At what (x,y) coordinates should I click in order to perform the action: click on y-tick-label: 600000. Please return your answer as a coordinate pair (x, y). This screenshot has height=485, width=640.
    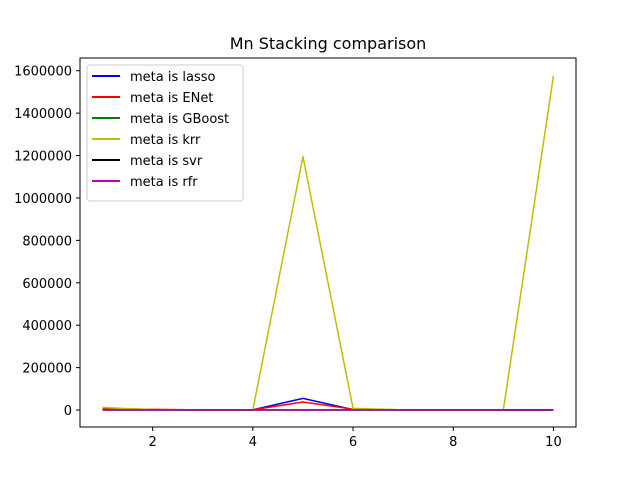
    Looking at the image, I should click on (47, 284).